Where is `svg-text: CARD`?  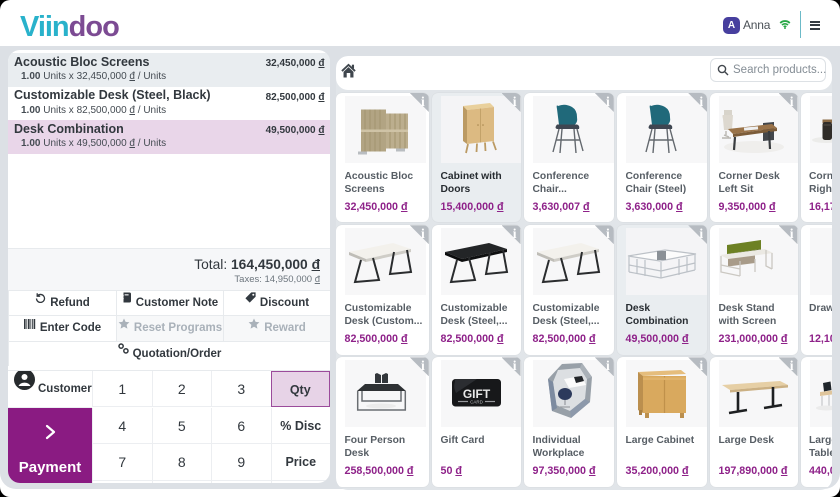 svg-text: CARD is located at coordinates (477, 402).